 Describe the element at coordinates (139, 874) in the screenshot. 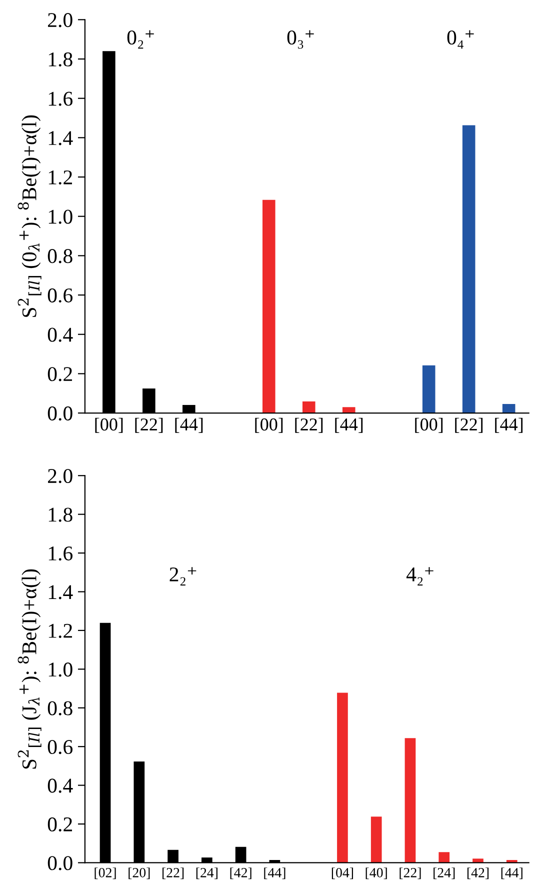

I see `x-tick-label: [20]` at that location.